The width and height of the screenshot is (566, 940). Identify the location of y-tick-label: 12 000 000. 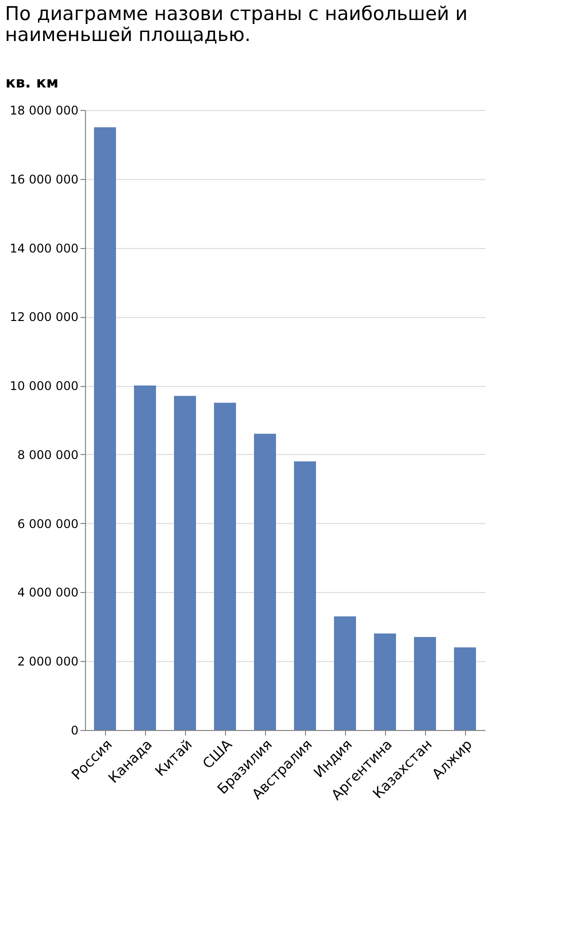
(44, 317).